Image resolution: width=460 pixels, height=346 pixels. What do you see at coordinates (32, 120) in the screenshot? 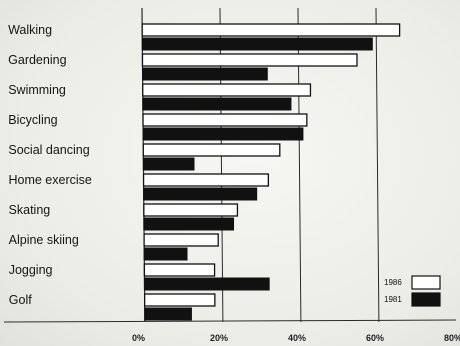
I see `category-label: Bicycling` at bounding box center [32, 120].